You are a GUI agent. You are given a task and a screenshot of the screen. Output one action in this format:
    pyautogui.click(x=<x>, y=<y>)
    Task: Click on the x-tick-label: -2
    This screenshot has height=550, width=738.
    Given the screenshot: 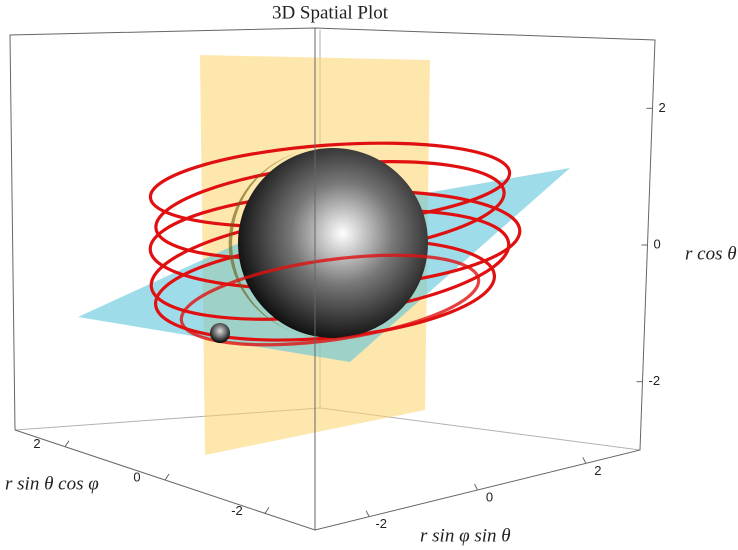 What is the action you would take?
    pyautogui.click(x=237, y=510)
    